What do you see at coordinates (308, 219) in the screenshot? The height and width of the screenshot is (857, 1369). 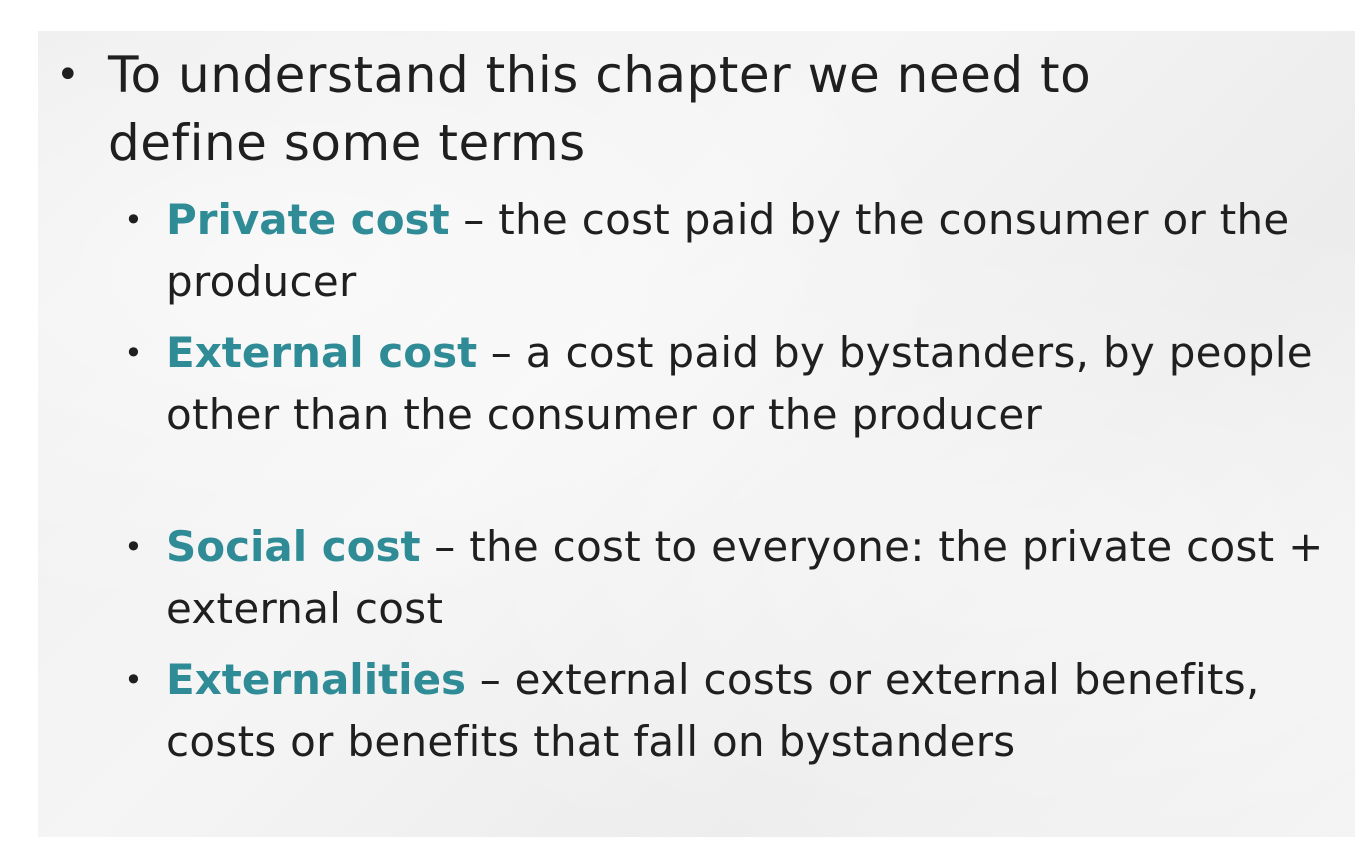 I see `definition-term: Private cost` at bounding box center [308, 219].